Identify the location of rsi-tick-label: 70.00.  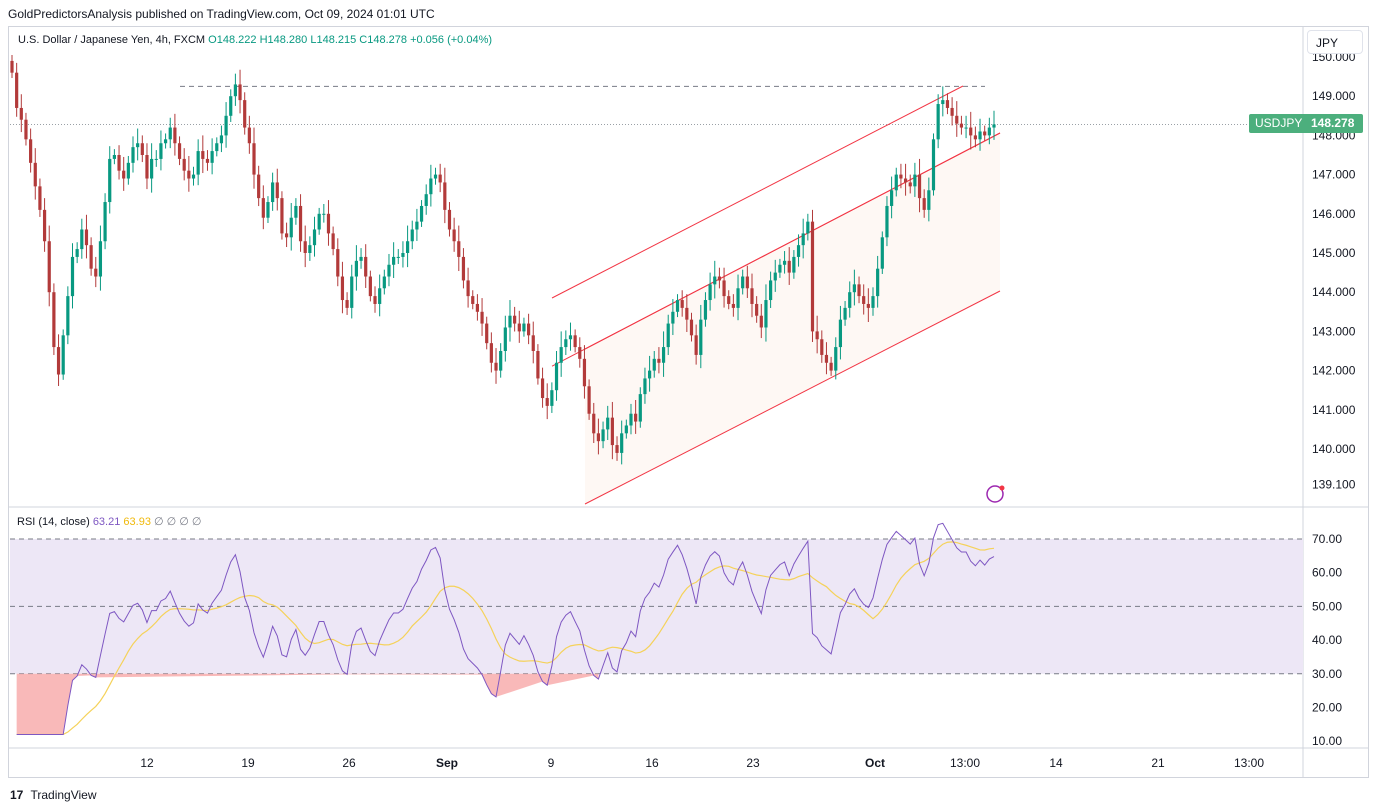
(1327, 539).